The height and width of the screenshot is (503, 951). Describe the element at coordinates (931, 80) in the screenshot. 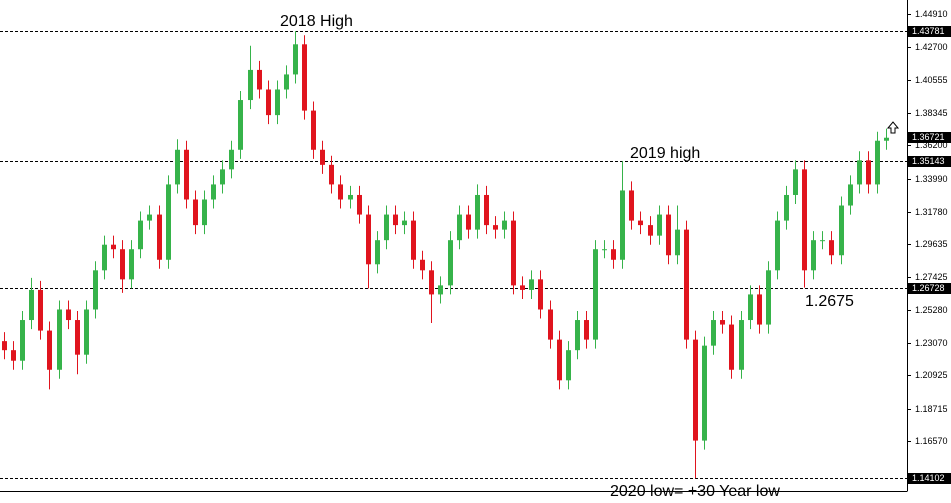

I see `y-tick-label: 1.40555` at that location.